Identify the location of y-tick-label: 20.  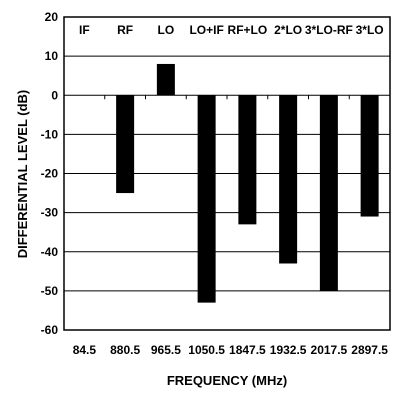
(52, 17).